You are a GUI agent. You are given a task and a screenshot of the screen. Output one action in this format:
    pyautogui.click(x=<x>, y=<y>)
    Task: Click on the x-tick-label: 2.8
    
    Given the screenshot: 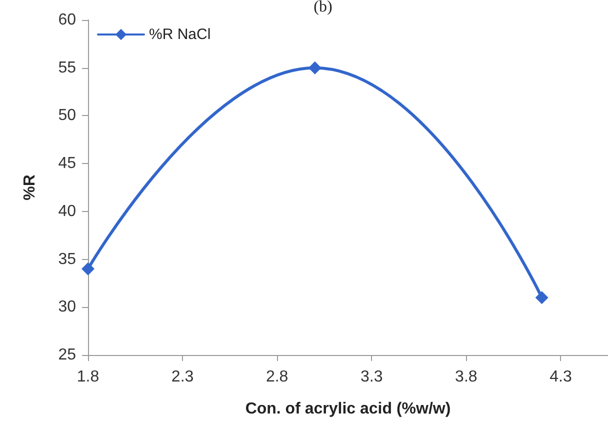 What is the action you would take?
    pyautogui.click(x=277, y=377)
    